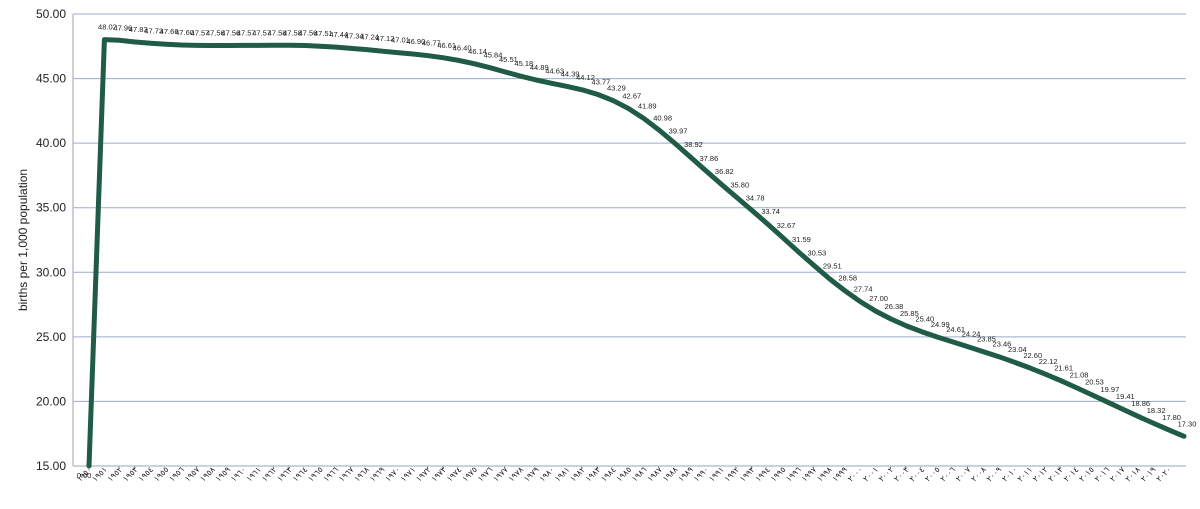 This screenshot has width=1200, height=509. Describe the element at coordinates (415, 41) in the screenshot. I see `data-label: 46.90` at that location.